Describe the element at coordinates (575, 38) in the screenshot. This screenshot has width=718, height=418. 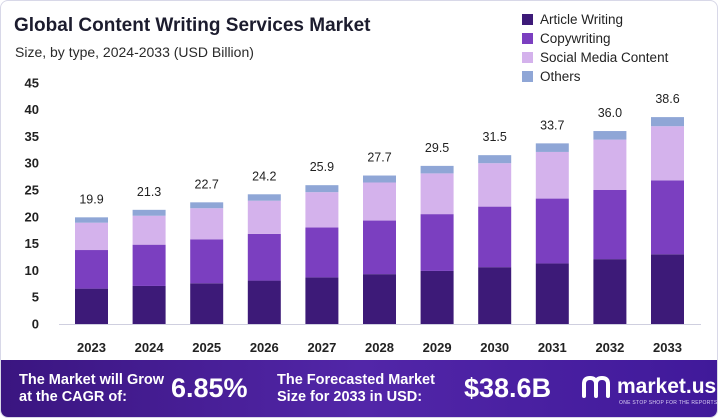
I see `legend-label: Copywriting` at that location.